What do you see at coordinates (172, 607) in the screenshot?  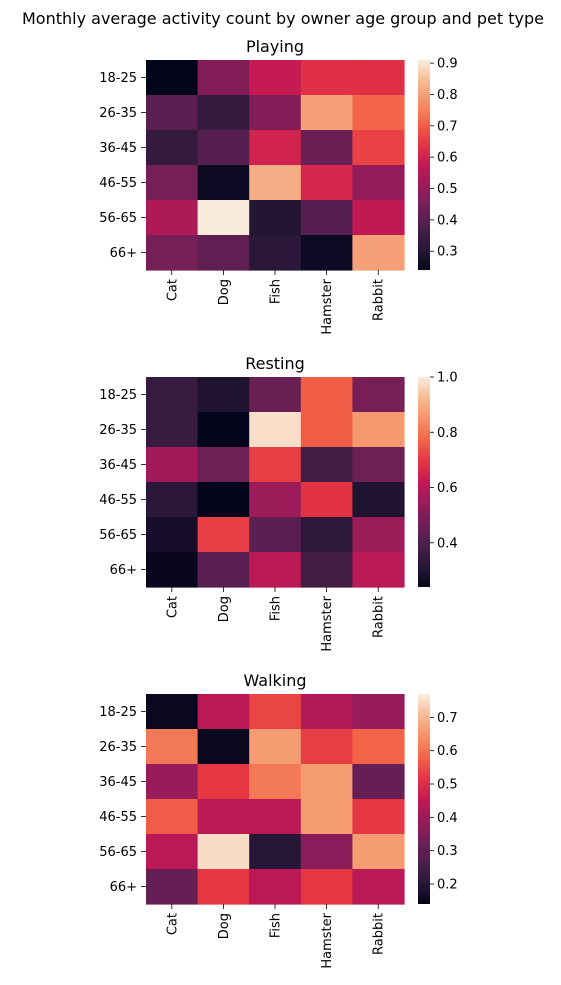 I see `x-tick-label: Cat` at bounding box center [172, 607].